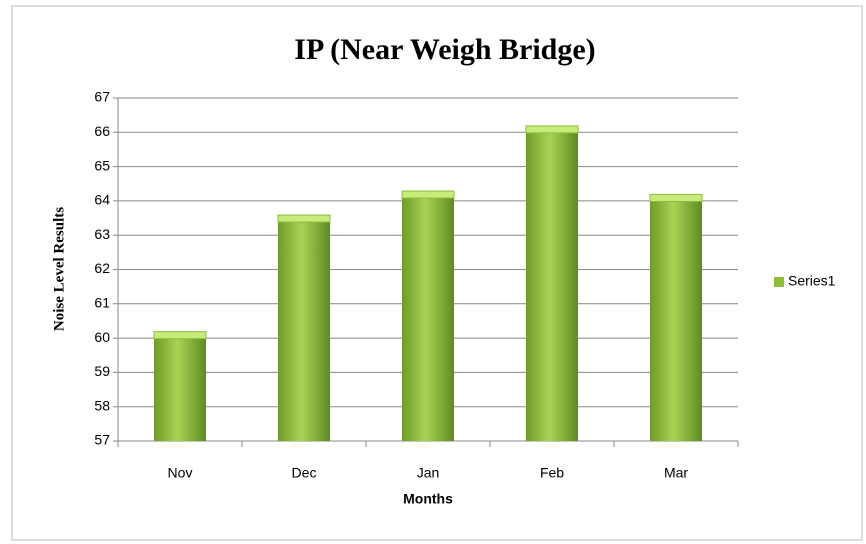 Image resolution: width=866 pixels, height=544 pixels. What do you see at coordinates (428, 473) in the screenshot?
I see `x-tick-label: Jan` at bounding box center [428, 473].